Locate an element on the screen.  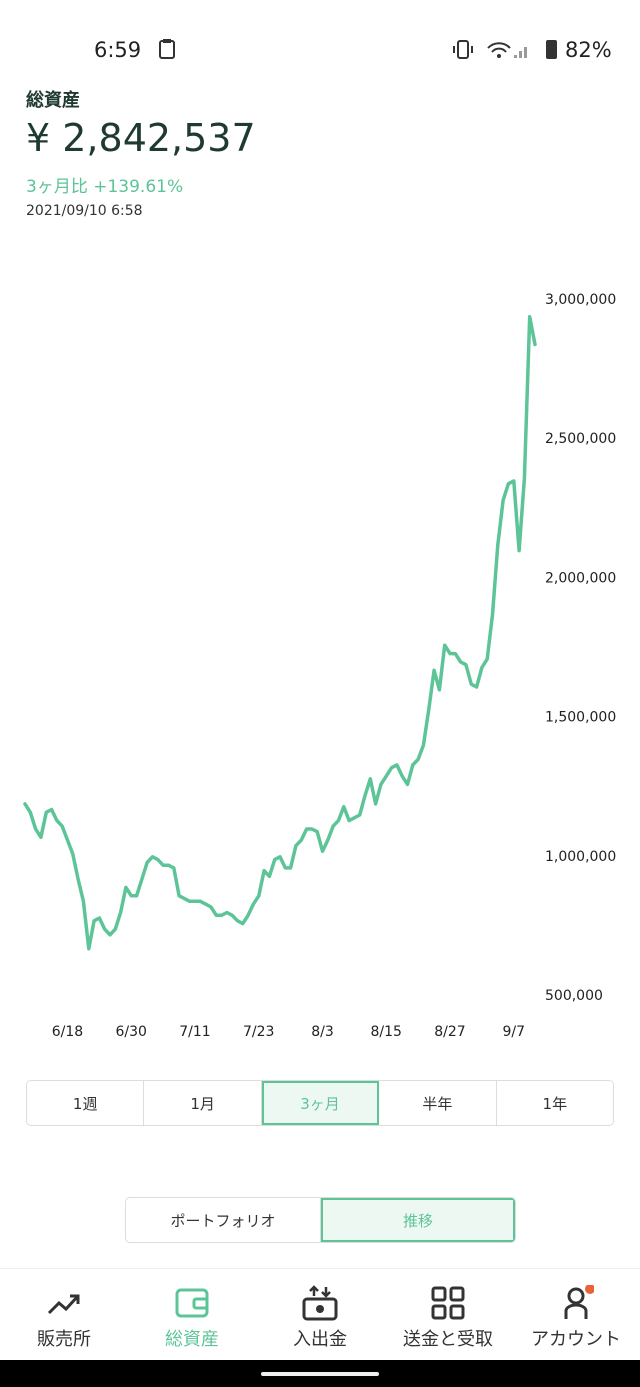
range-tab: 1年 is located at coordinates (555, 1103).